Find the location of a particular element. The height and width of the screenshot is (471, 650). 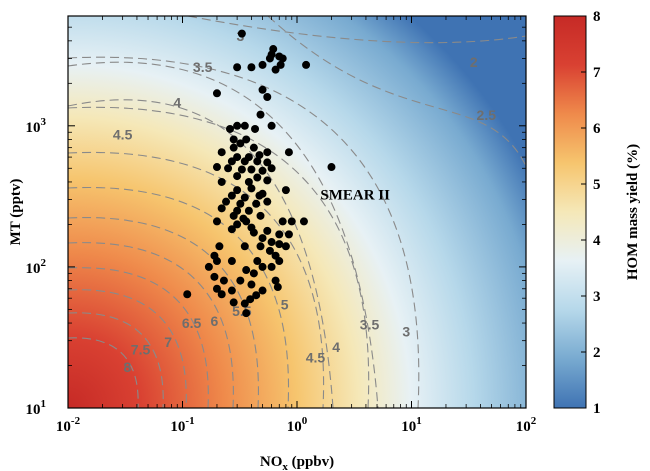

colorbar-tick-label: 5 is located at coordinates (597, 185).